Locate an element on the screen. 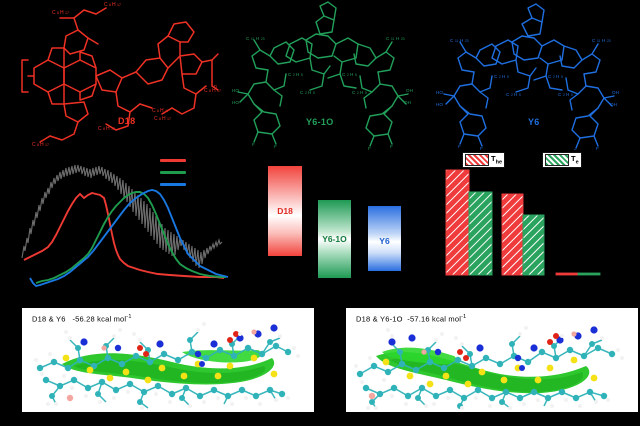  nci-caption-d18-y6-1o: D18 & Y6-1O -57.16 kcal mol-1 is located at coordinates (411, 319).